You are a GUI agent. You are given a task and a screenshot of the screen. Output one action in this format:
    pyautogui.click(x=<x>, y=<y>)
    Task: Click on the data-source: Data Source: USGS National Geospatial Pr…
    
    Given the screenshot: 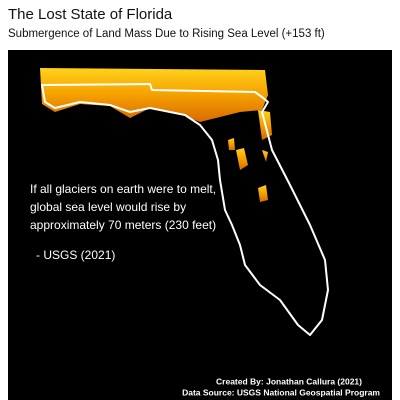 What is the action you would take?
    pyautogui.click(x=281, y=392)
    